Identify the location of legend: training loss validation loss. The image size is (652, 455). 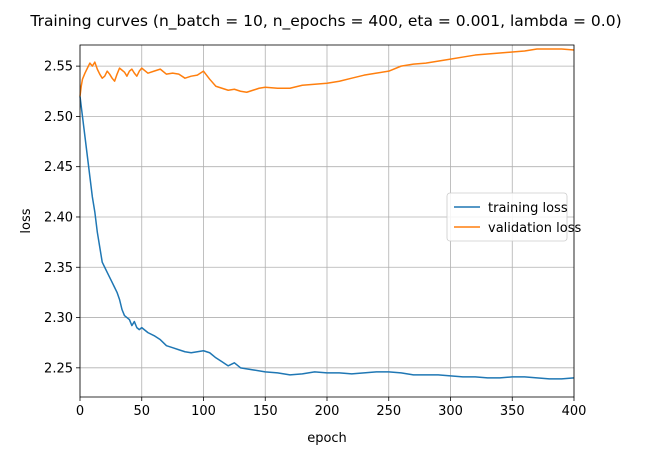
(513, 217).